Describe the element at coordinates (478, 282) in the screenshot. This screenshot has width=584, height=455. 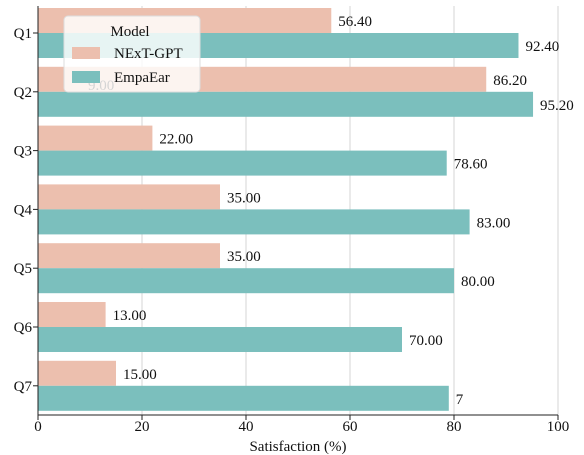
I see `data-label: 80.00` at that location.